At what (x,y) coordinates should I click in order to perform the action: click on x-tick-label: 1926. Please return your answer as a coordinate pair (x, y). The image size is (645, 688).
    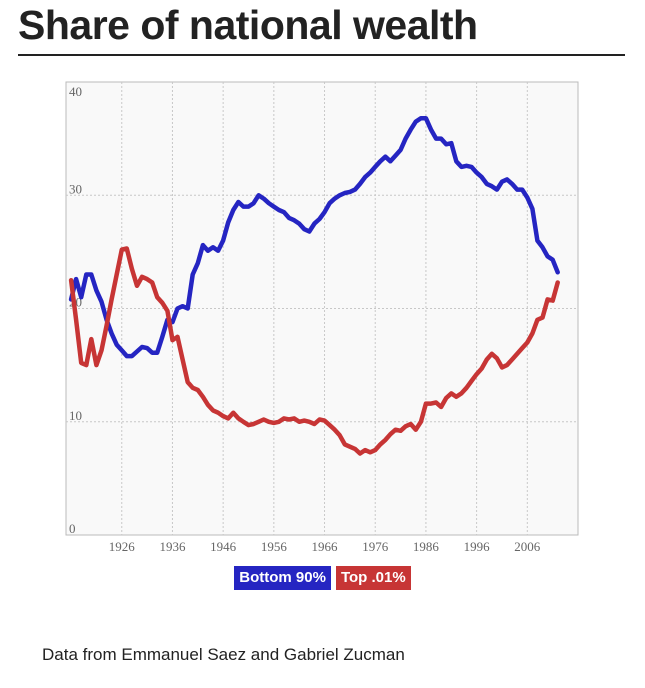
    Looking at the image, I should click on (122, 546).